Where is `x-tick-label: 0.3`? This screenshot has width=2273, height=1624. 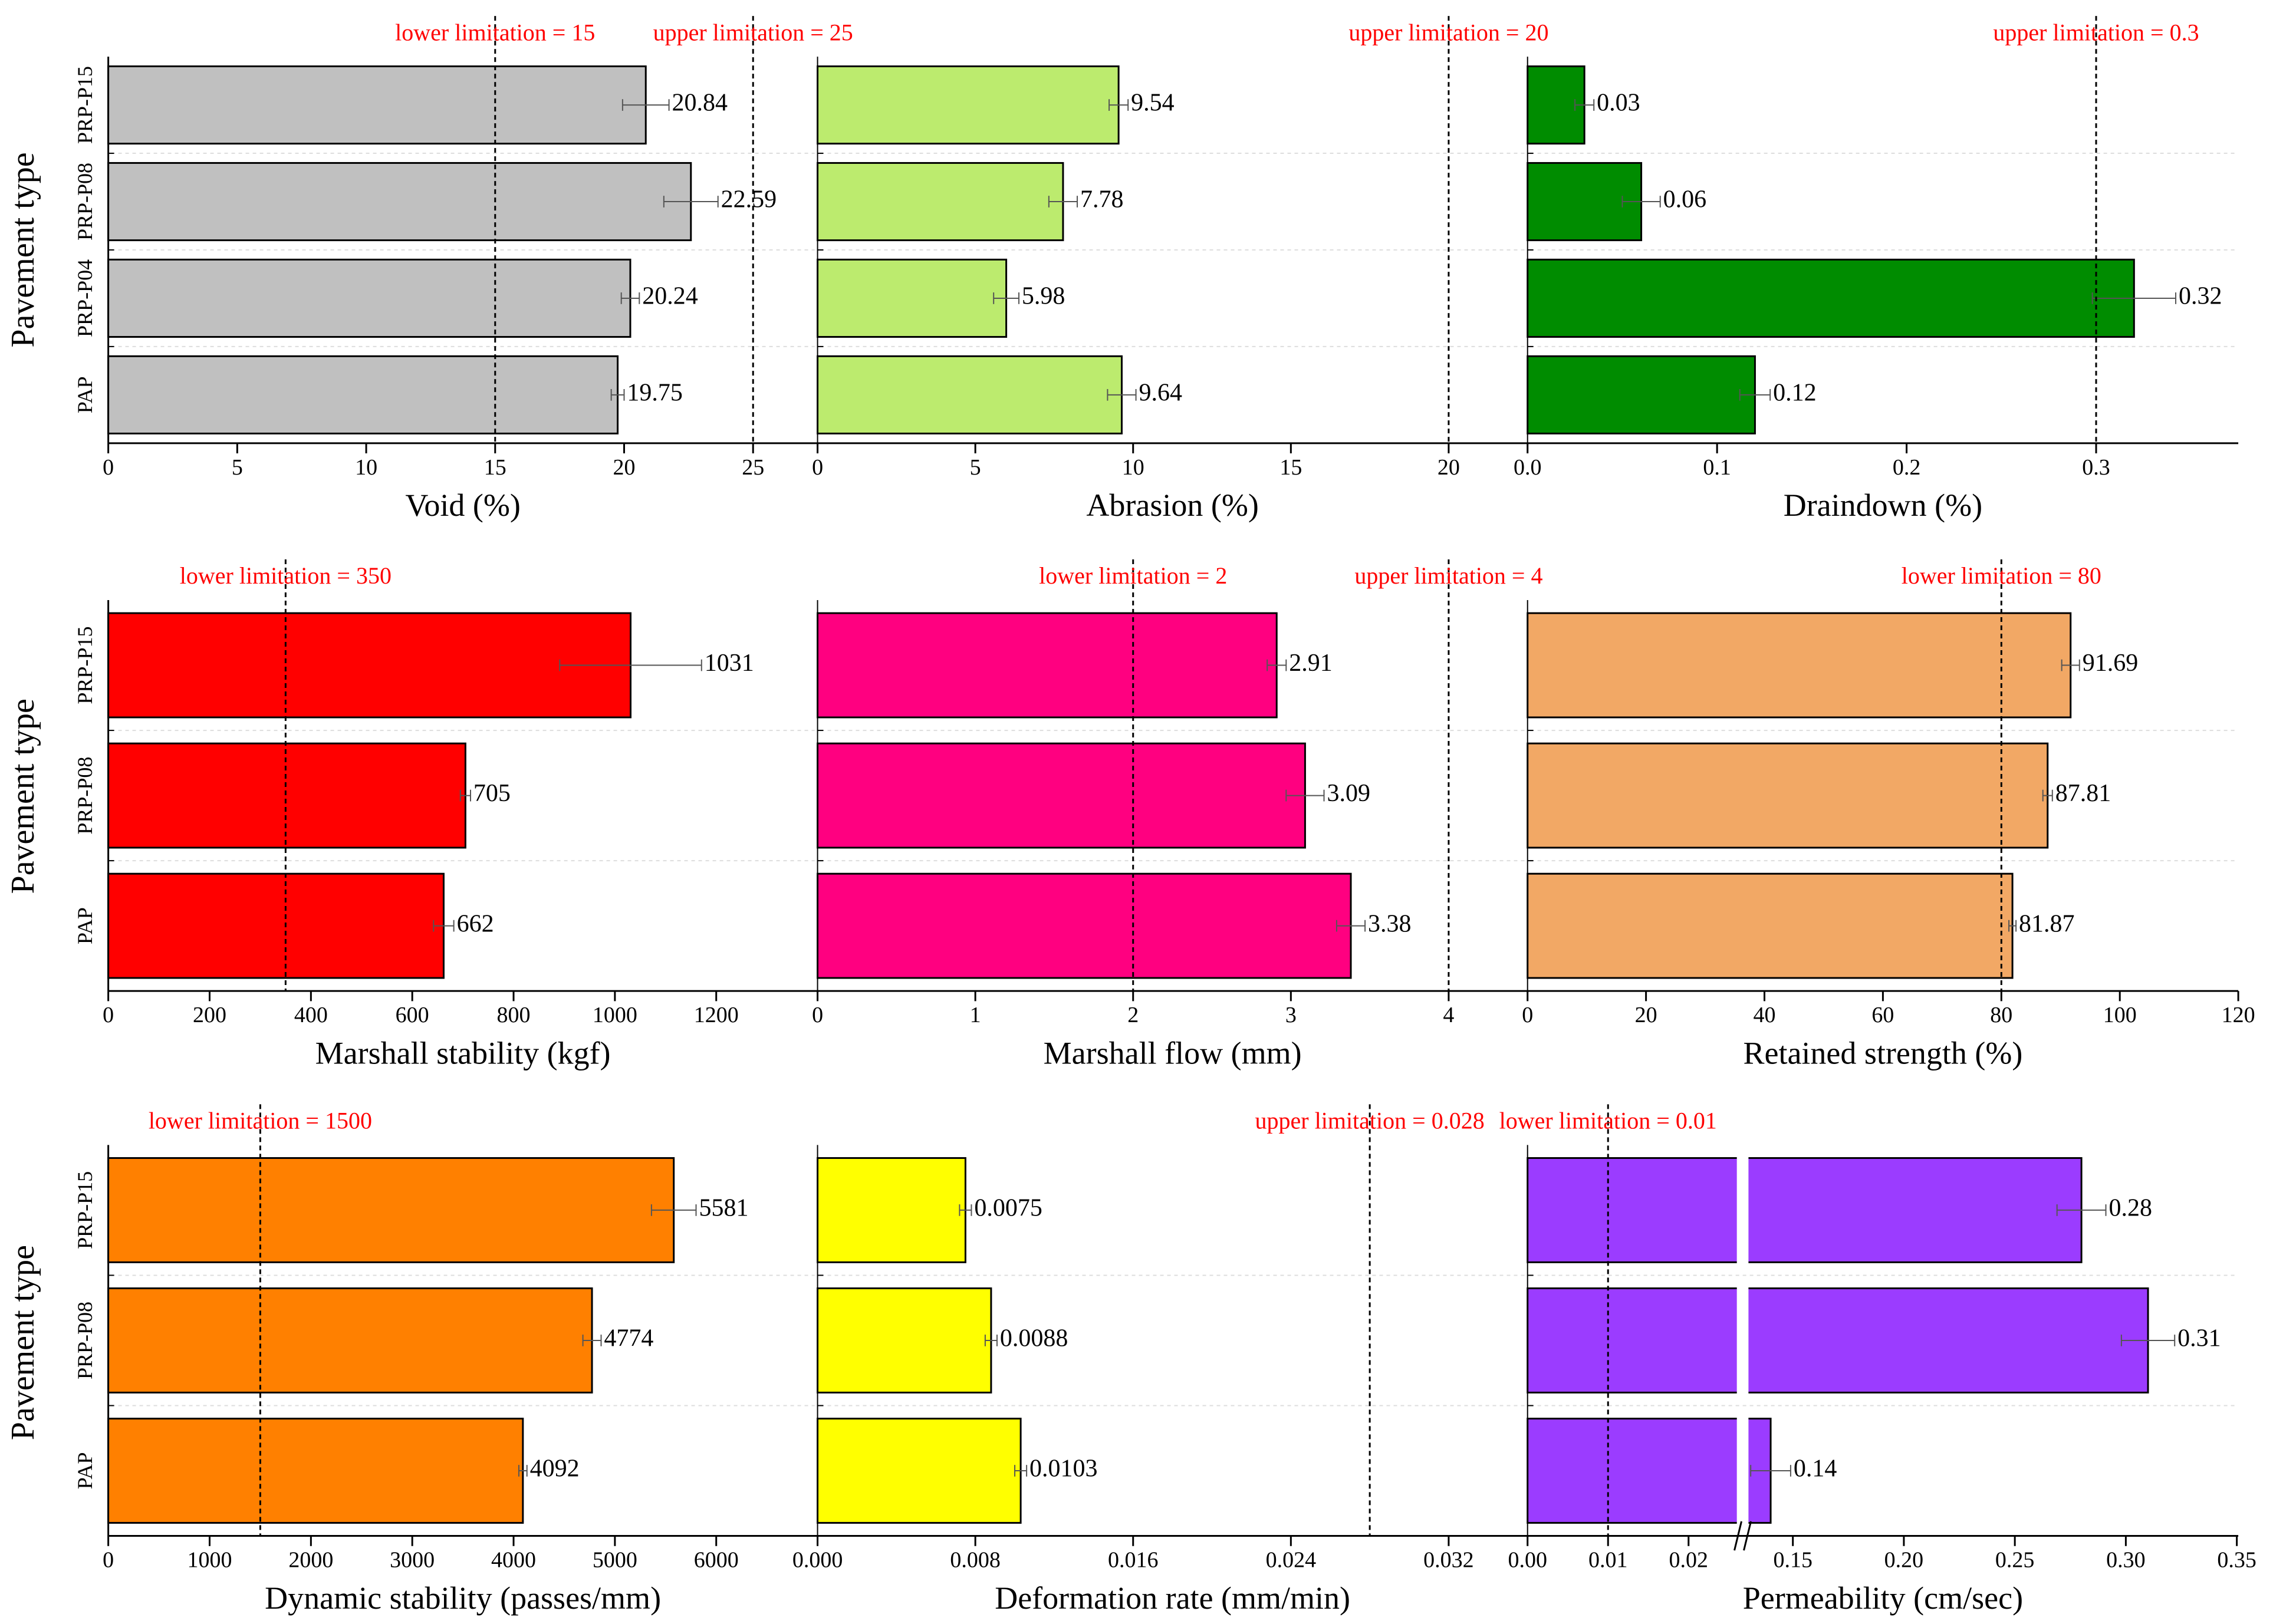 x-tick-label: 0.3 is located at coordinates (2096, 467).